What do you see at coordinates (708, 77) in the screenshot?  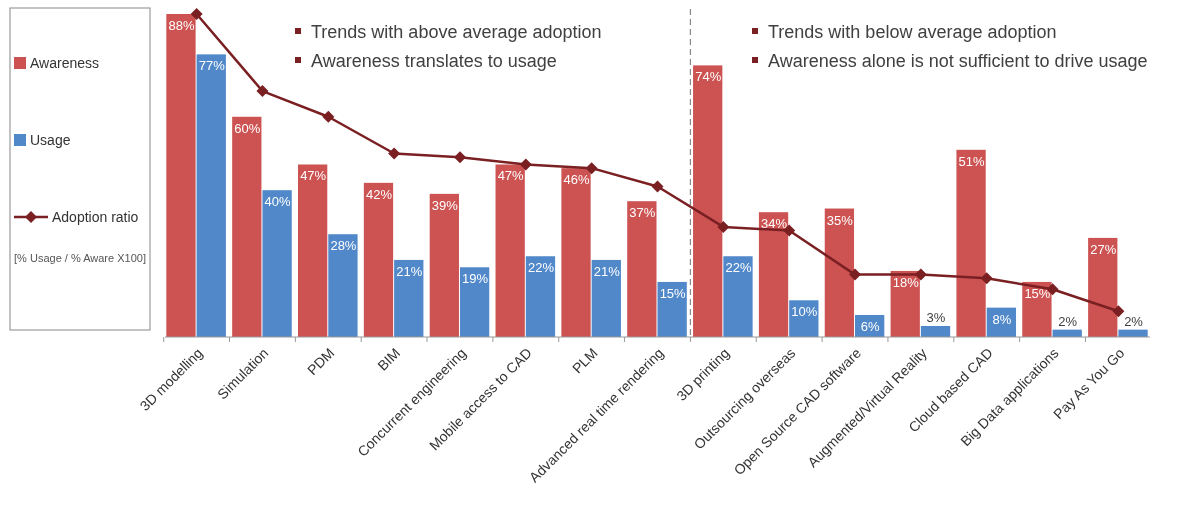 I see `data-label: 74%` at bounding box center [708, 77].